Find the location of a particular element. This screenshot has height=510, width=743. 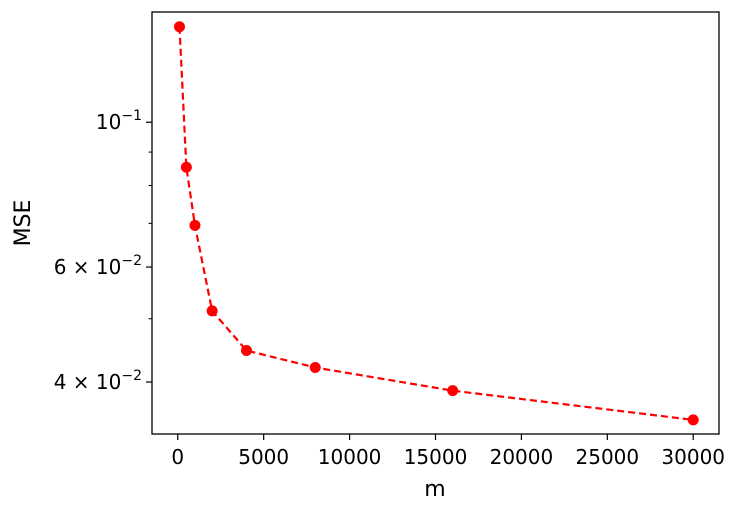

y-tick-label: 10−1 is located at coordinates (119, 121).